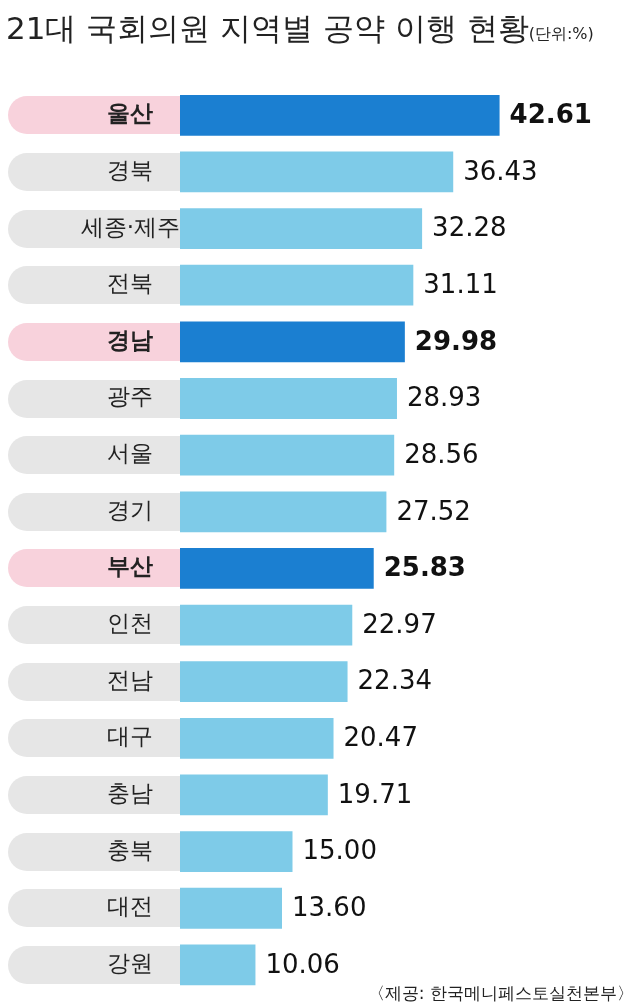  I want to click on y-tick-label: 서울, so click(130, 453).